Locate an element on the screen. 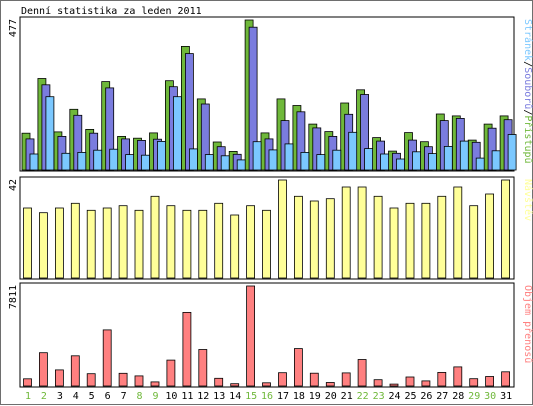 The image size is (533, 406). x-tick-label: 22 is located at coordinates (363, 396).